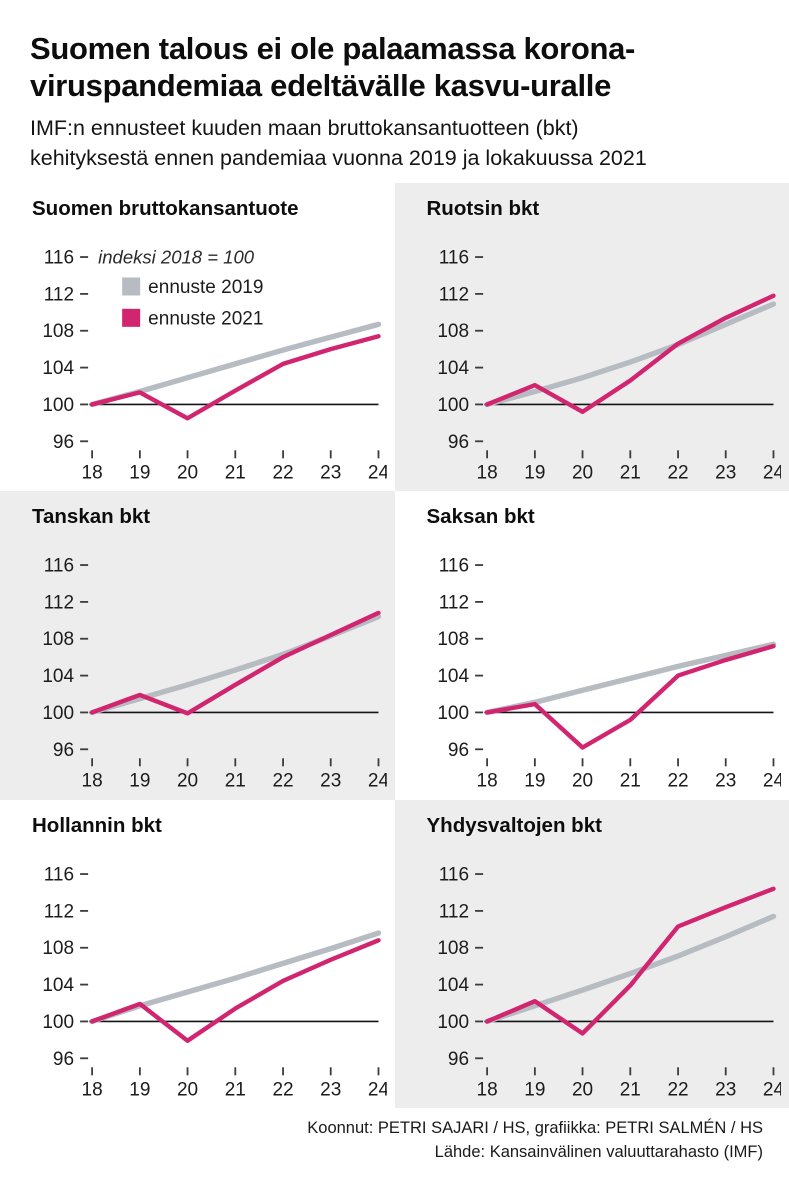 The height and width of the screenshot is (1200, 789). I want to click on svg-text: indeksi 2018 = 100, so click(176, 257).